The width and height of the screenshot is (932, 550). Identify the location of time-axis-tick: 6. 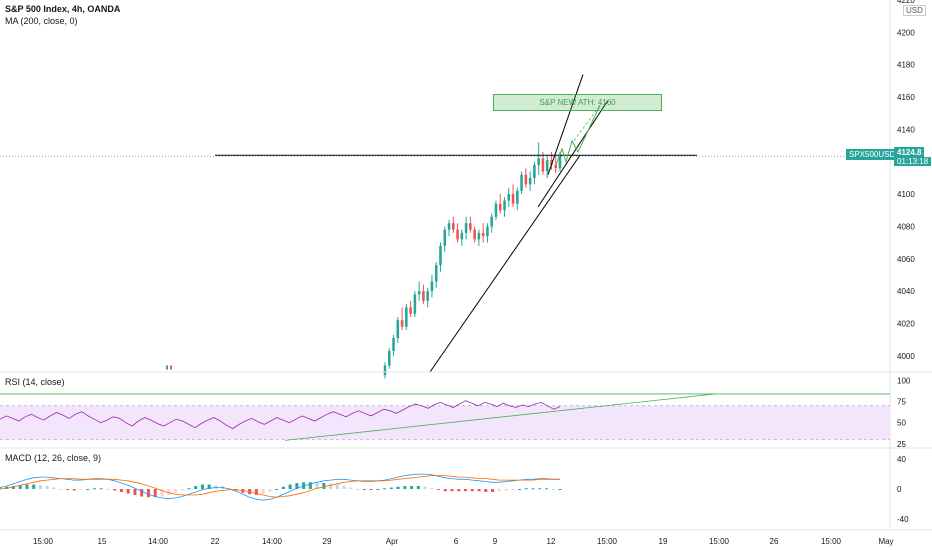
(456, 541).